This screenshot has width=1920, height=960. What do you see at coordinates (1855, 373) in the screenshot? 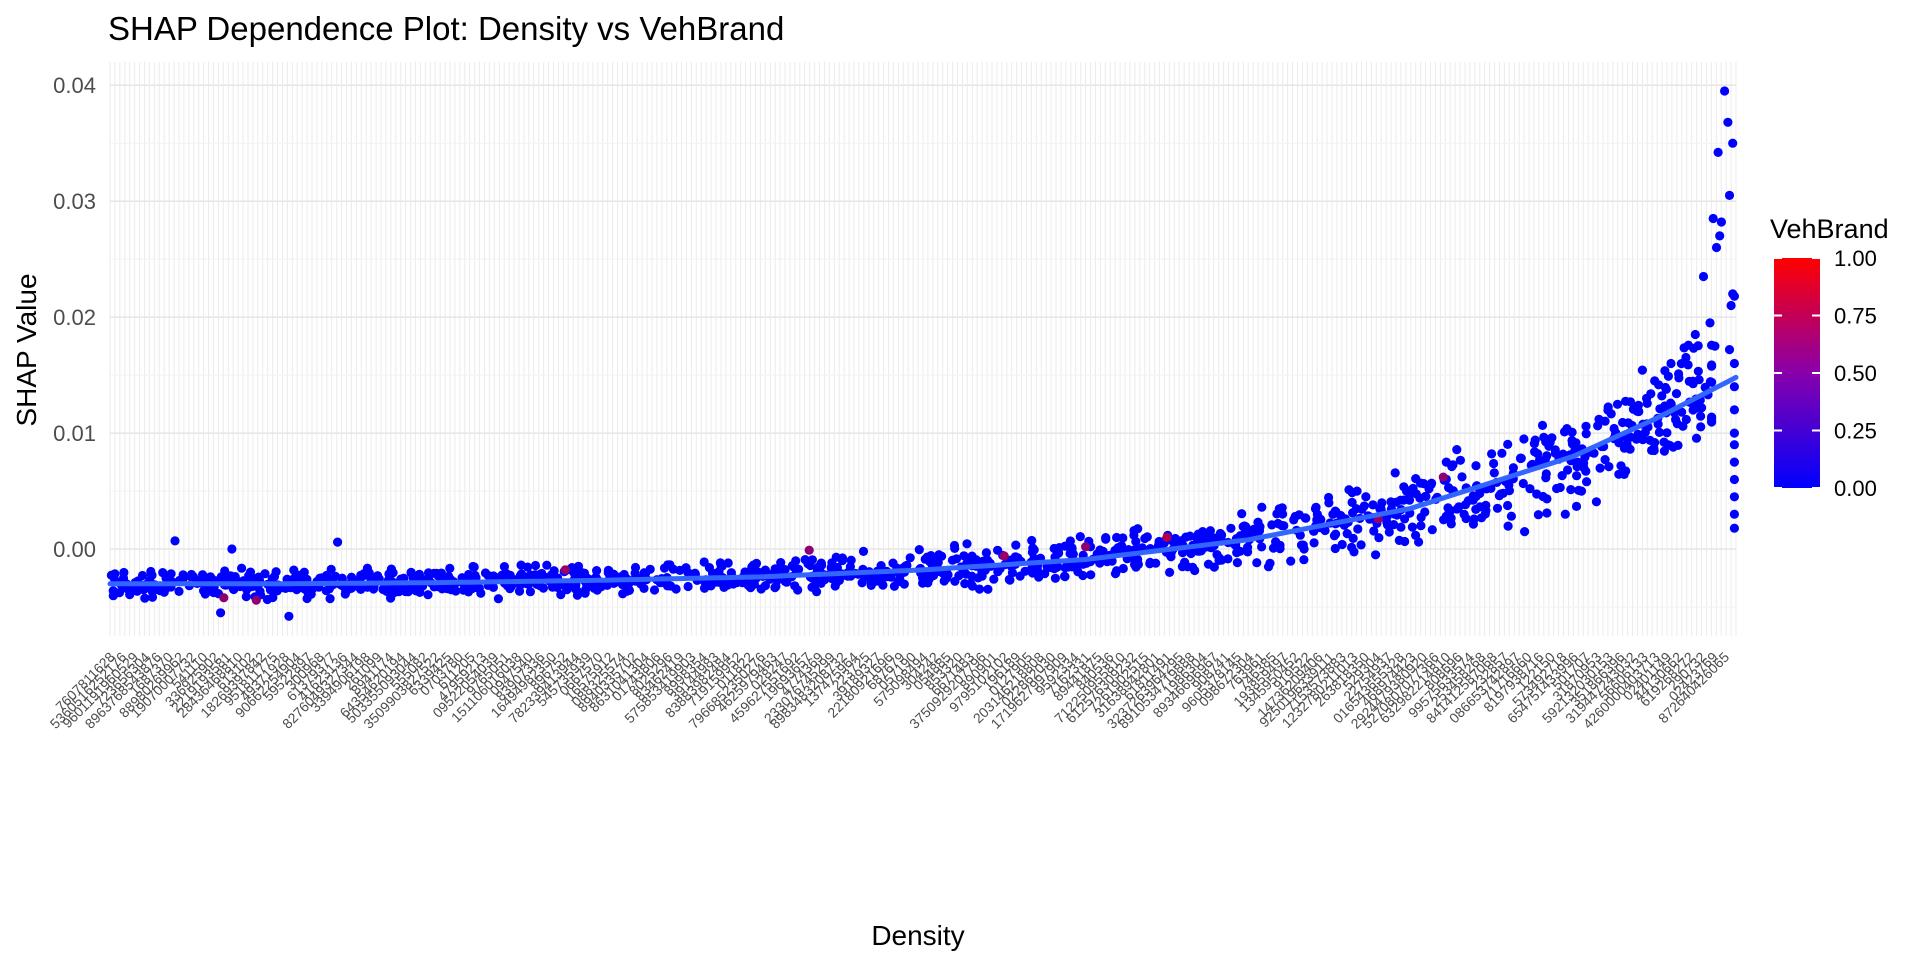
I see `legend-tick-label: 0.50` at bounding box center [1855, 373].